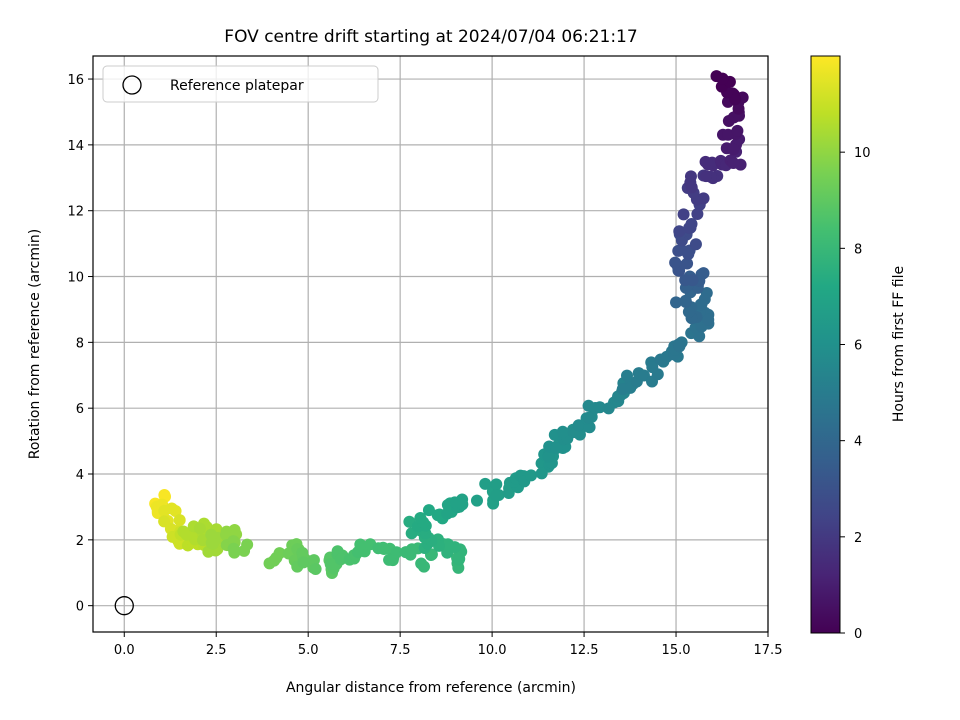  What do you see at coordinates (124, 606) in the screenshot?
I see `reference-marker` at bounding box center [124, 606].